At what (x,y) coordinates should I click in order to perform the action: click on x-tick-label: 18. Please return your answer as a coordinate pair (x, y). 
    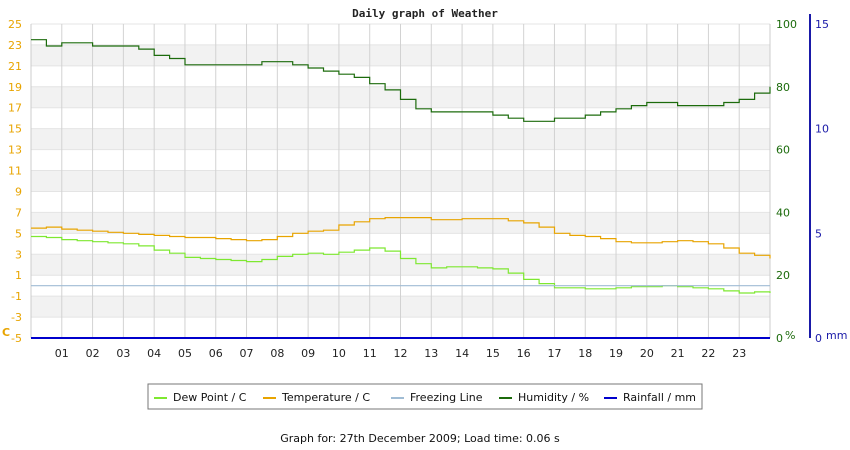
    Looking at the image, I should click on (585, 353).